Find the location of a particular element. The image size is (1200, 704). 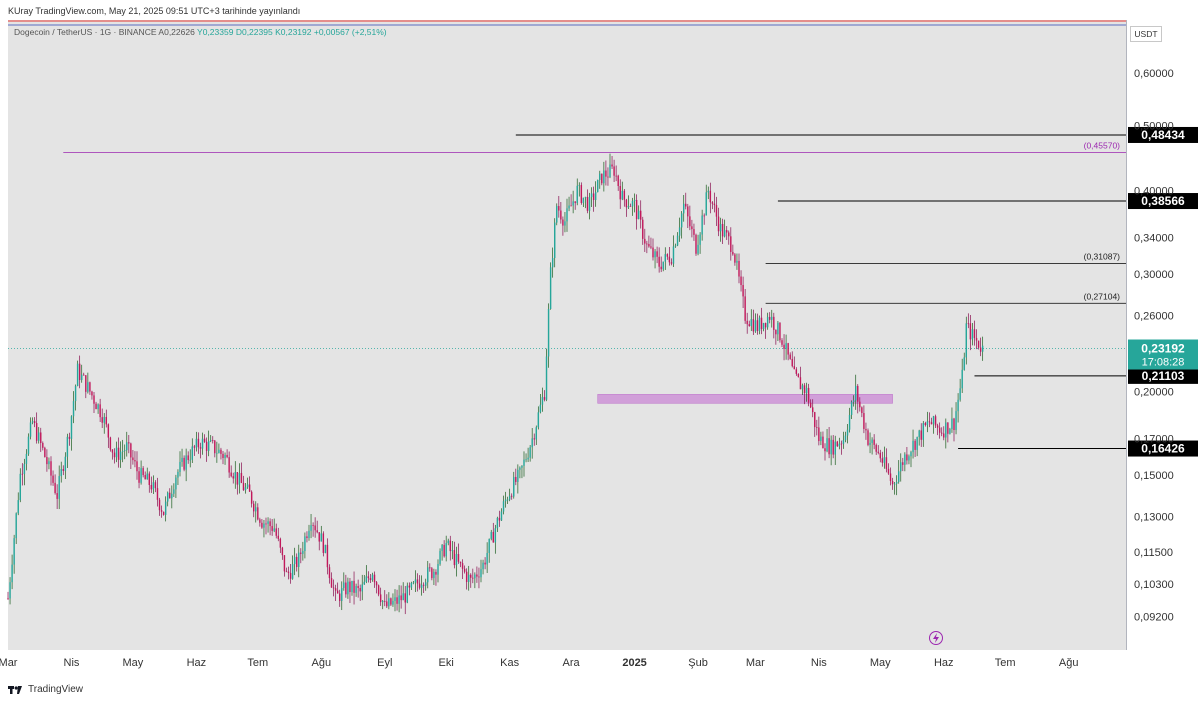

y-tick-label: 0,26000 is located at coordinates (1154, 316).